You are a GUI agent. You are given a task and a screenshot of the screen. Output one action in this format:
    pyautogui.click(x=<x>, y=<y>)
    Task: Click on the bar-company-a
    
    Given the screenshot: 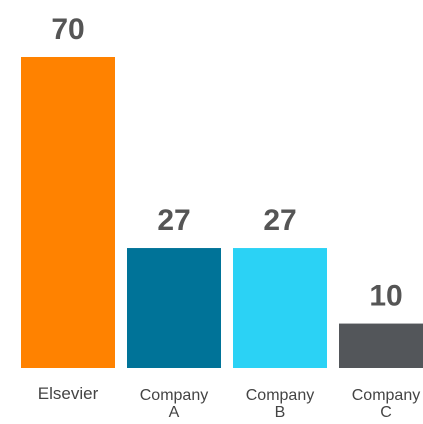 What is the action you would take?
    pyautogui.click(x=174, y=308)
    